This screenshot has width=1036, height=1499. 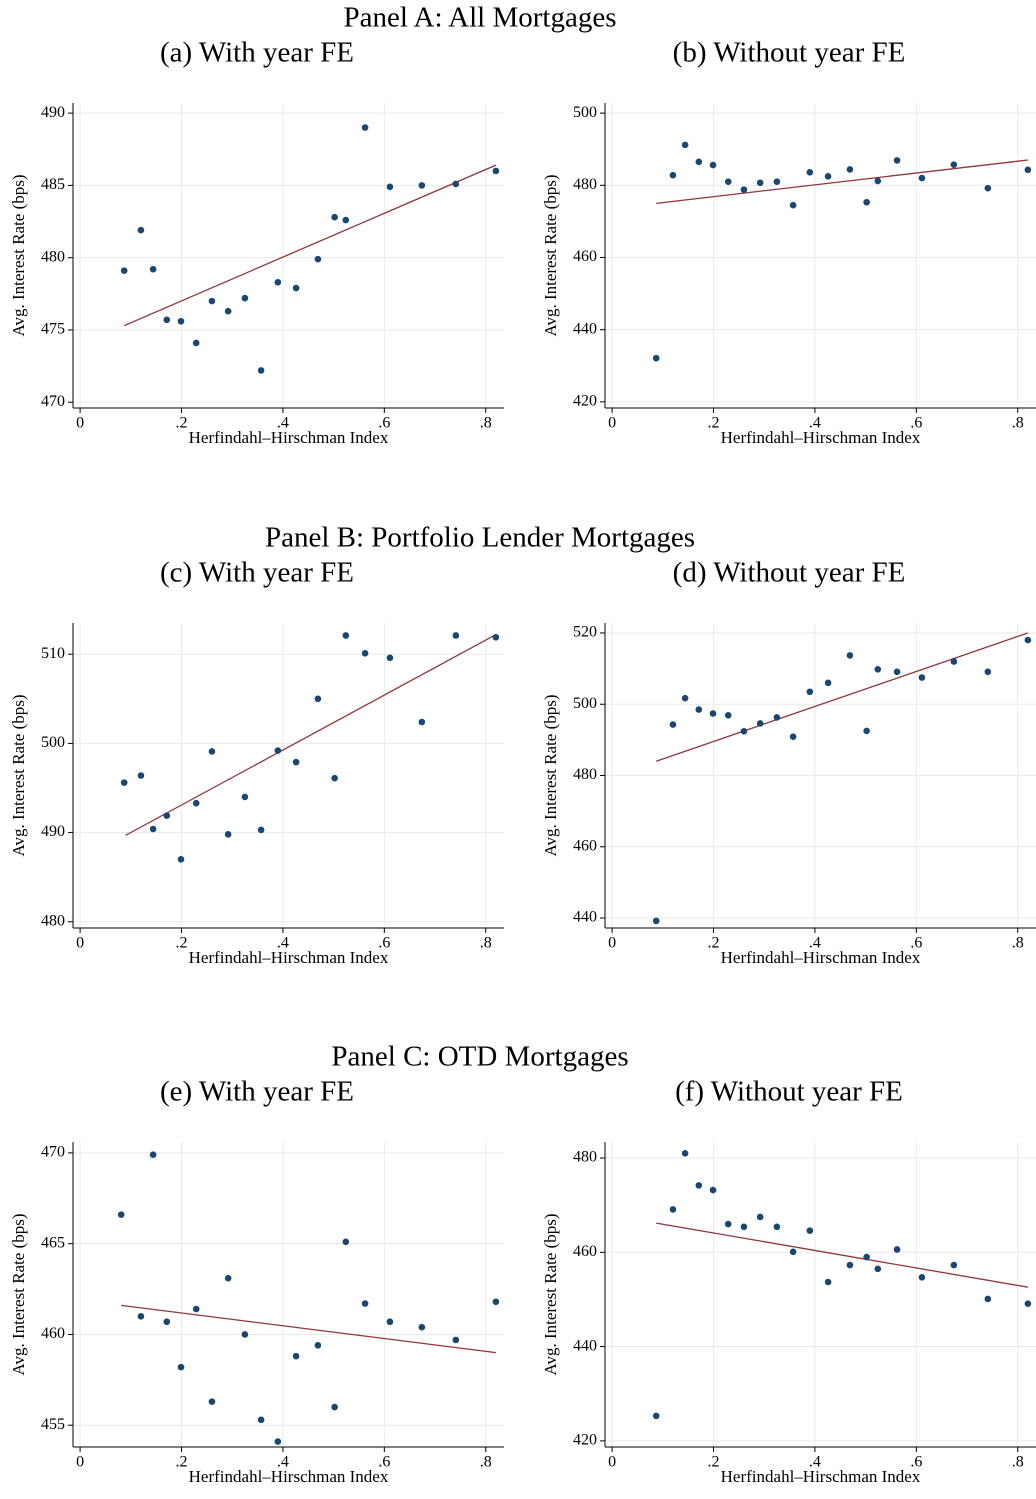 I want to click on y-tick-label: 510, so click(x=53, y=653).